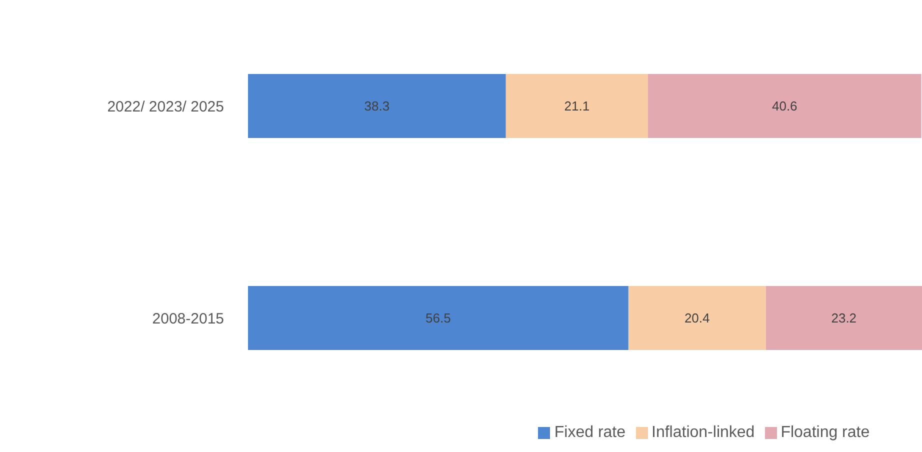 The width and height of the screenshot is (922, 452). I want to click on data-label: 56.5, so click(438, 318).